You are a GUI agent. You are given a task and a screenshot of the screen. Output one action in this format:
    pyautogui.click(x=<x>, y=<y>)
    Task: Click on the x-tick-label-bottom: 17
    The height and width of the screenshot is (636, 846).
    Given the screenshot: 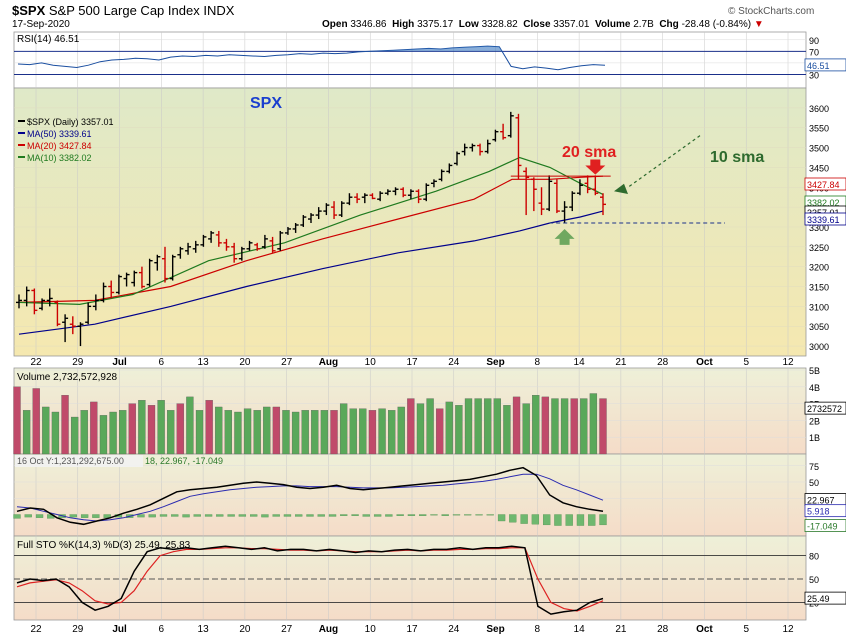 What is the action you would take?
    pyautogui.click(x=412, y=629)
    